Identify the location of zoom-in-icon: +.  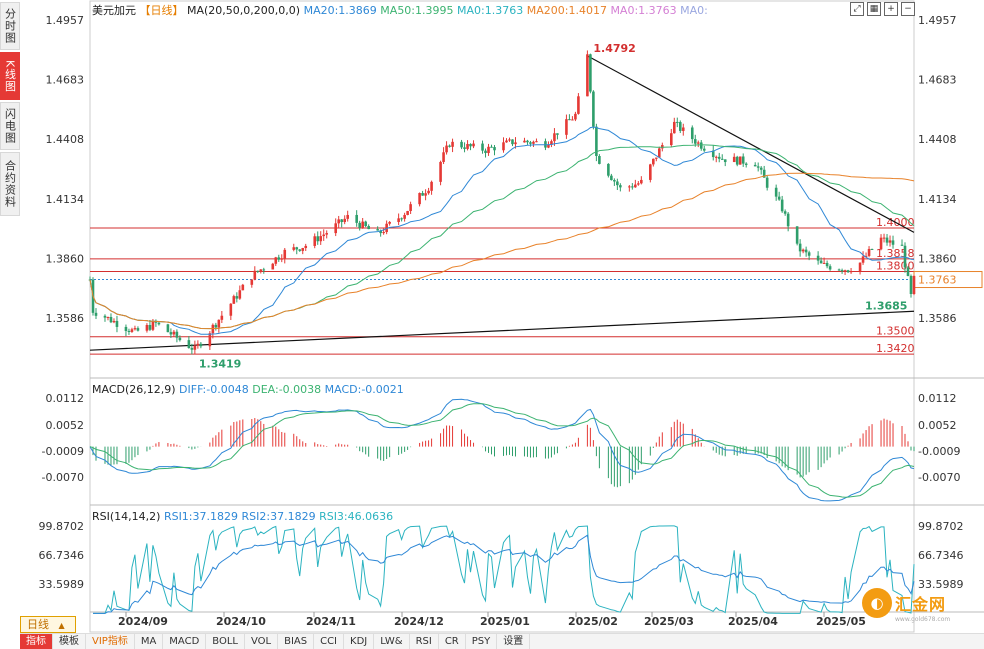
(891, 9).